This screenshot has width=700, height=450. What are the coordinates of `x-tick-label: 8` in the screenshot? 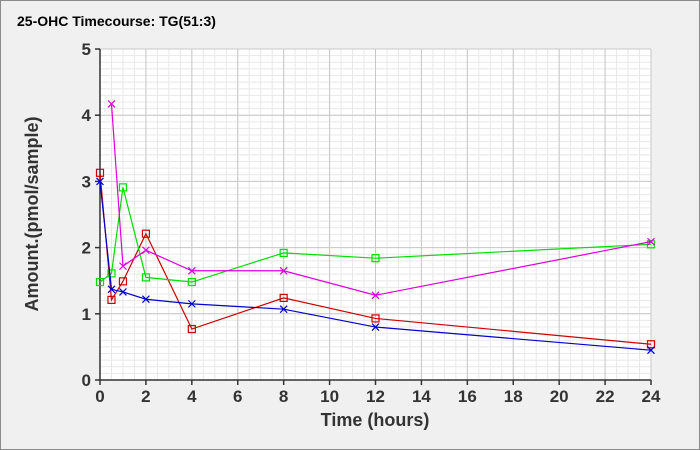 It's located at (283, 396).